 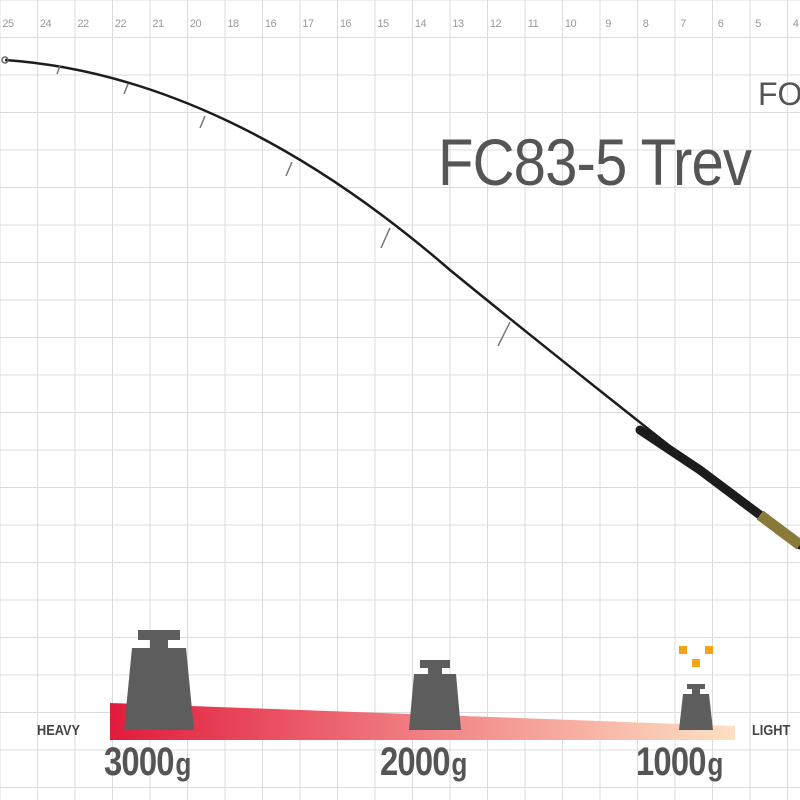 I want to click on weight-label-heavy: 3000g, so click(x=147, y=762).